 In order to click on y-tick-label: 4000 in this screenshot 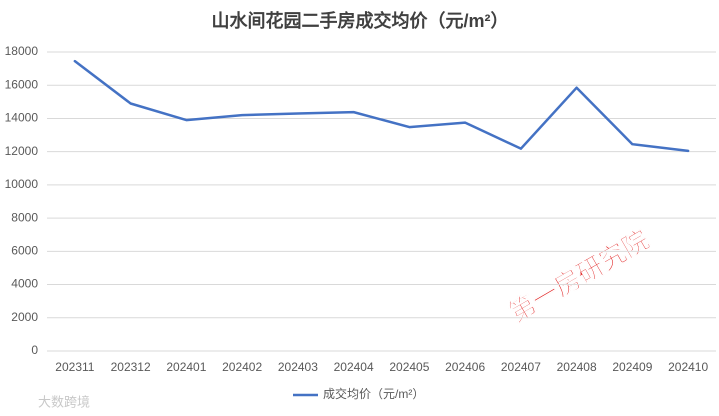, I will do `click(24, 284)`.